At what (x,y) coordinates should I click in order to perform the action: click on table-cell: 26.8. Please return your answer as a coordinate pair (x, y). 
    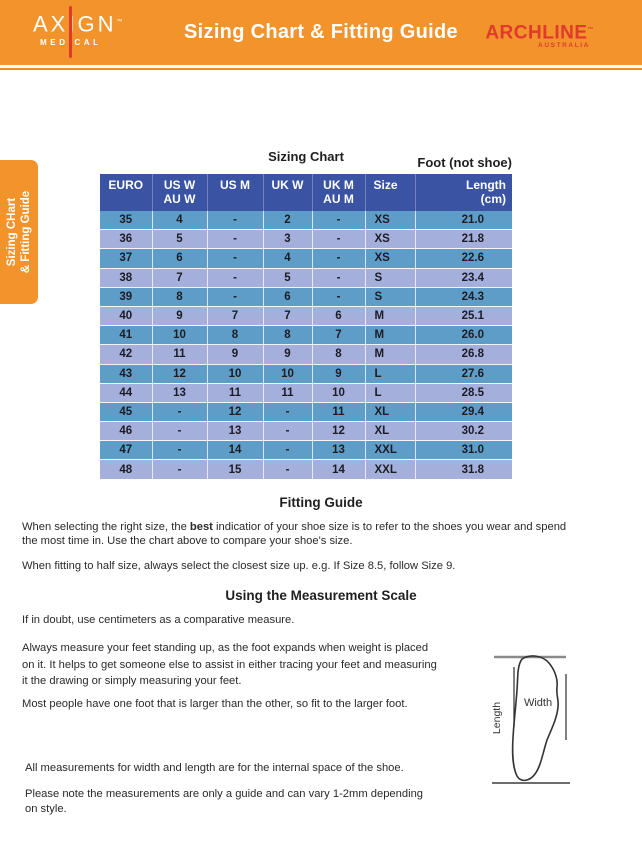
    Looking at the image, I should click on (463, 354).